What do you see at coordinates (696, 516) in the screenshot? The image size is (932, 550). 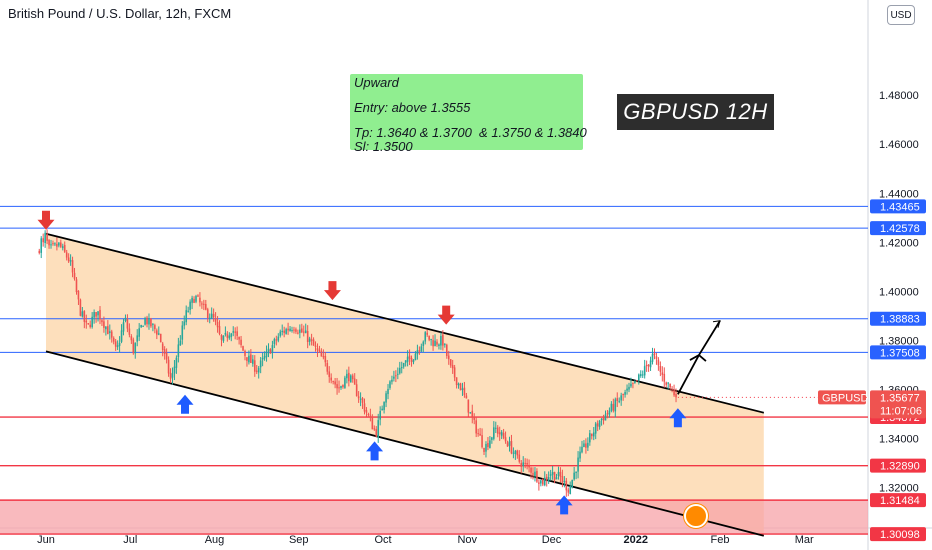 I see `flag-logo-icon` at bounding box center [696, 516].